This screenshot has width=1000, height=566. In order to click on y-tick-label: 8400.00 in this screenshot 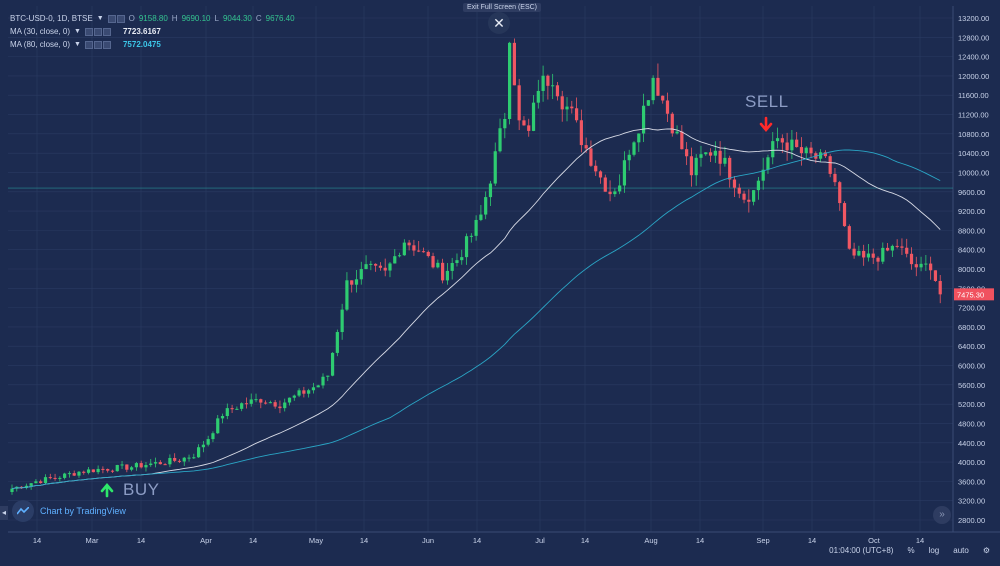, I will do `click(971, 250)`.